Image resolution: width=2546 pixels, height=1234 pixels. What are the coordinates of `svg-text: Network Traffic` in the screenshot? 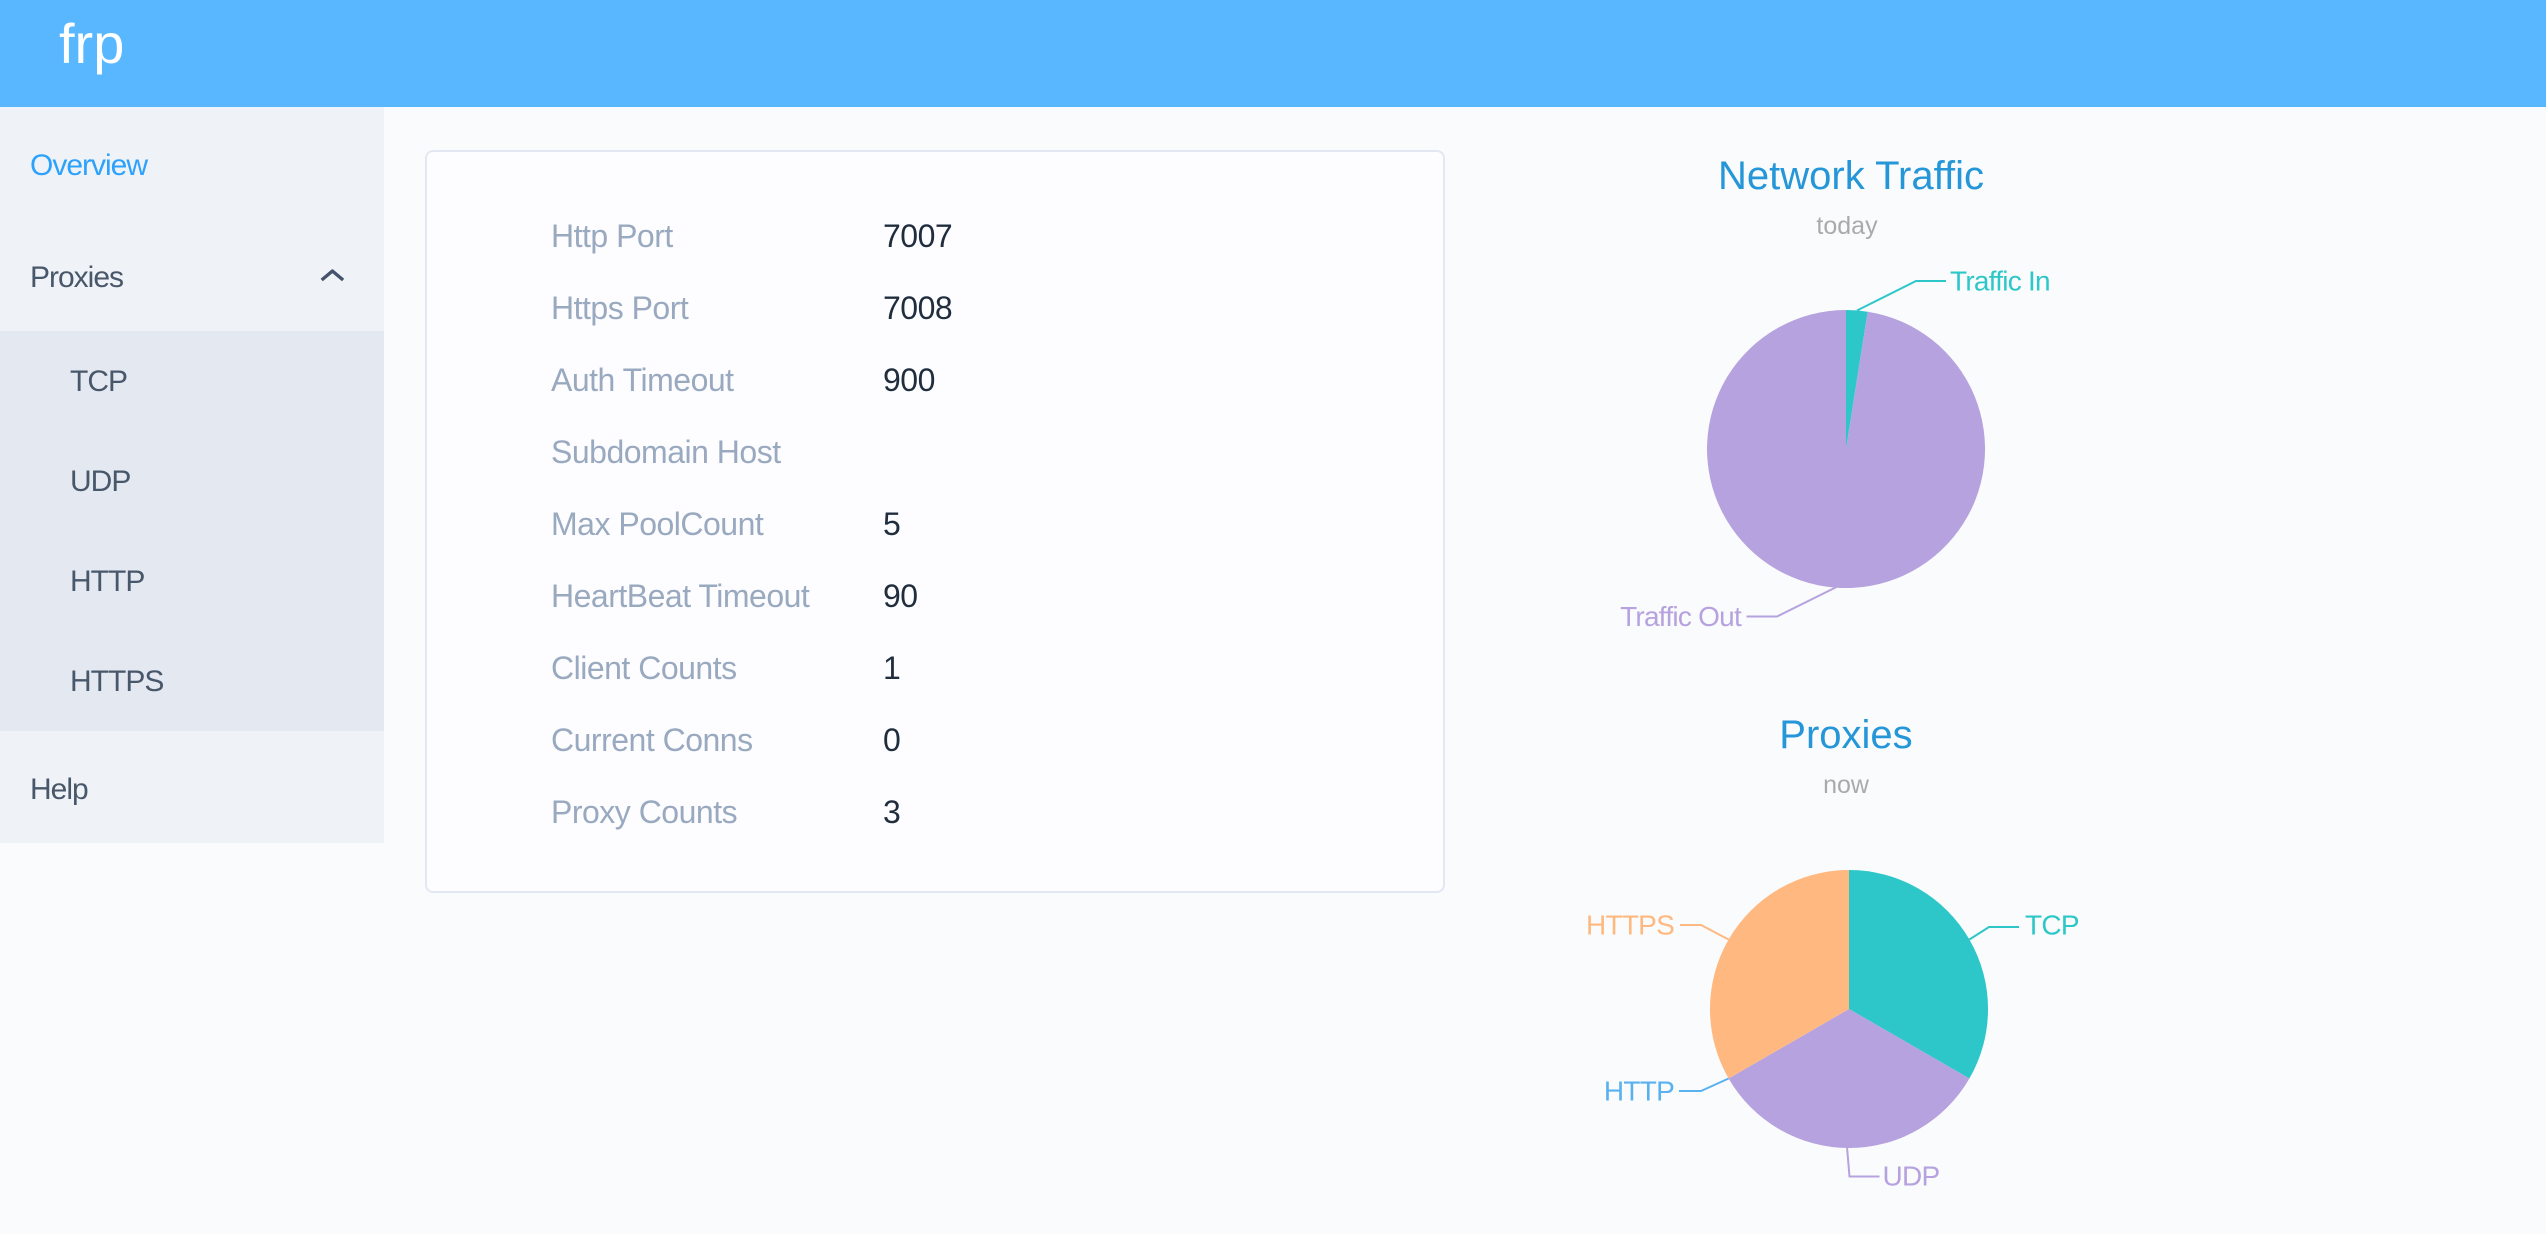 It's located at (1851, 176).